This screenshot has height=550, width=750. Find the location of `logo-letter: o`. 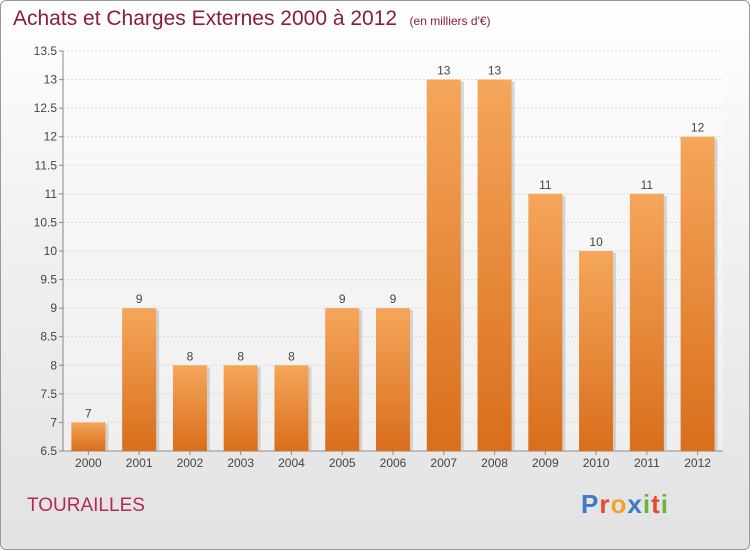

logo-letter: o is located at coordinates (619, 504).